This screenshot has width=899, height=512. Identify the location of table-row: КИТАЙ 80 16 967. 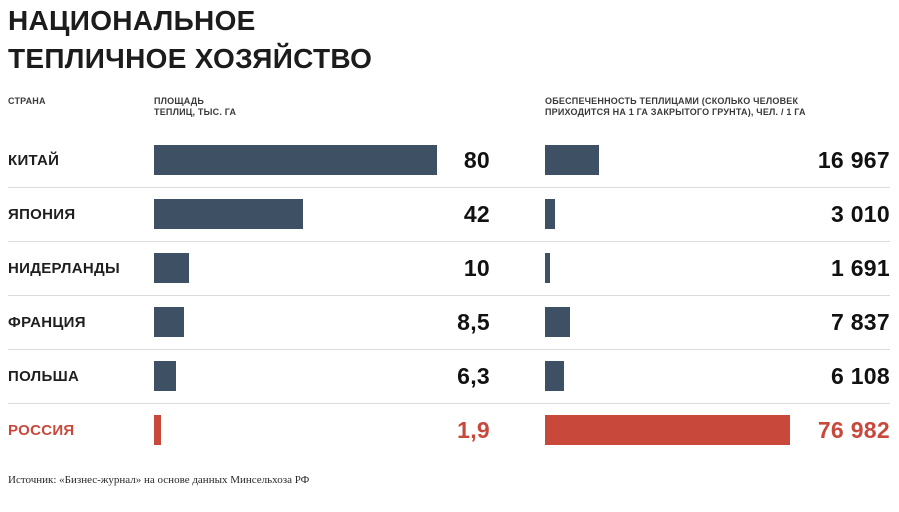
(449, 161).